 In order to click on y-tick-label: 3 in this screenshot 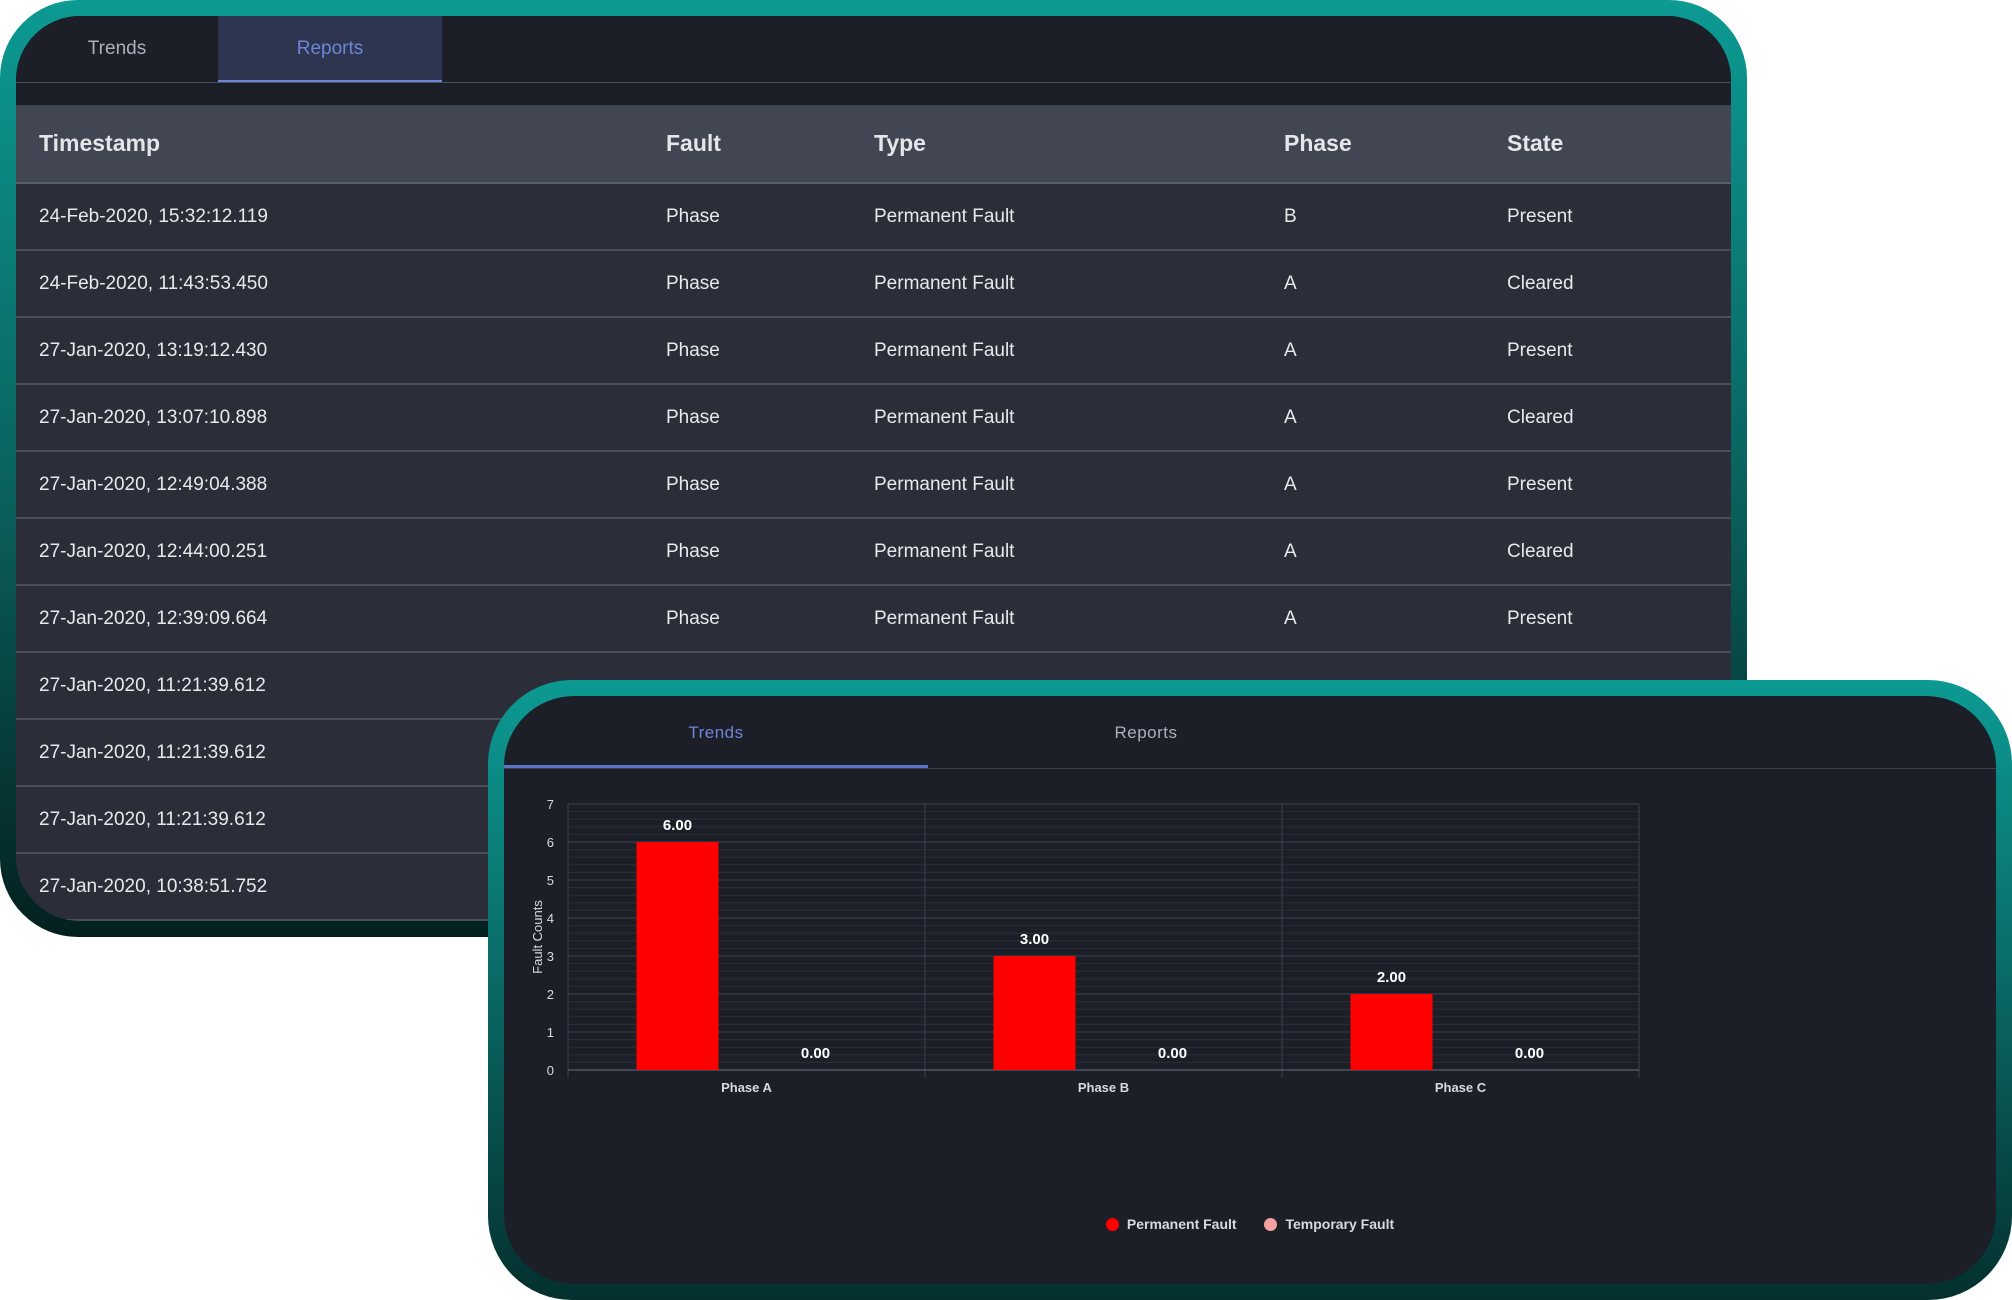, I will do `click(550, 956)`.